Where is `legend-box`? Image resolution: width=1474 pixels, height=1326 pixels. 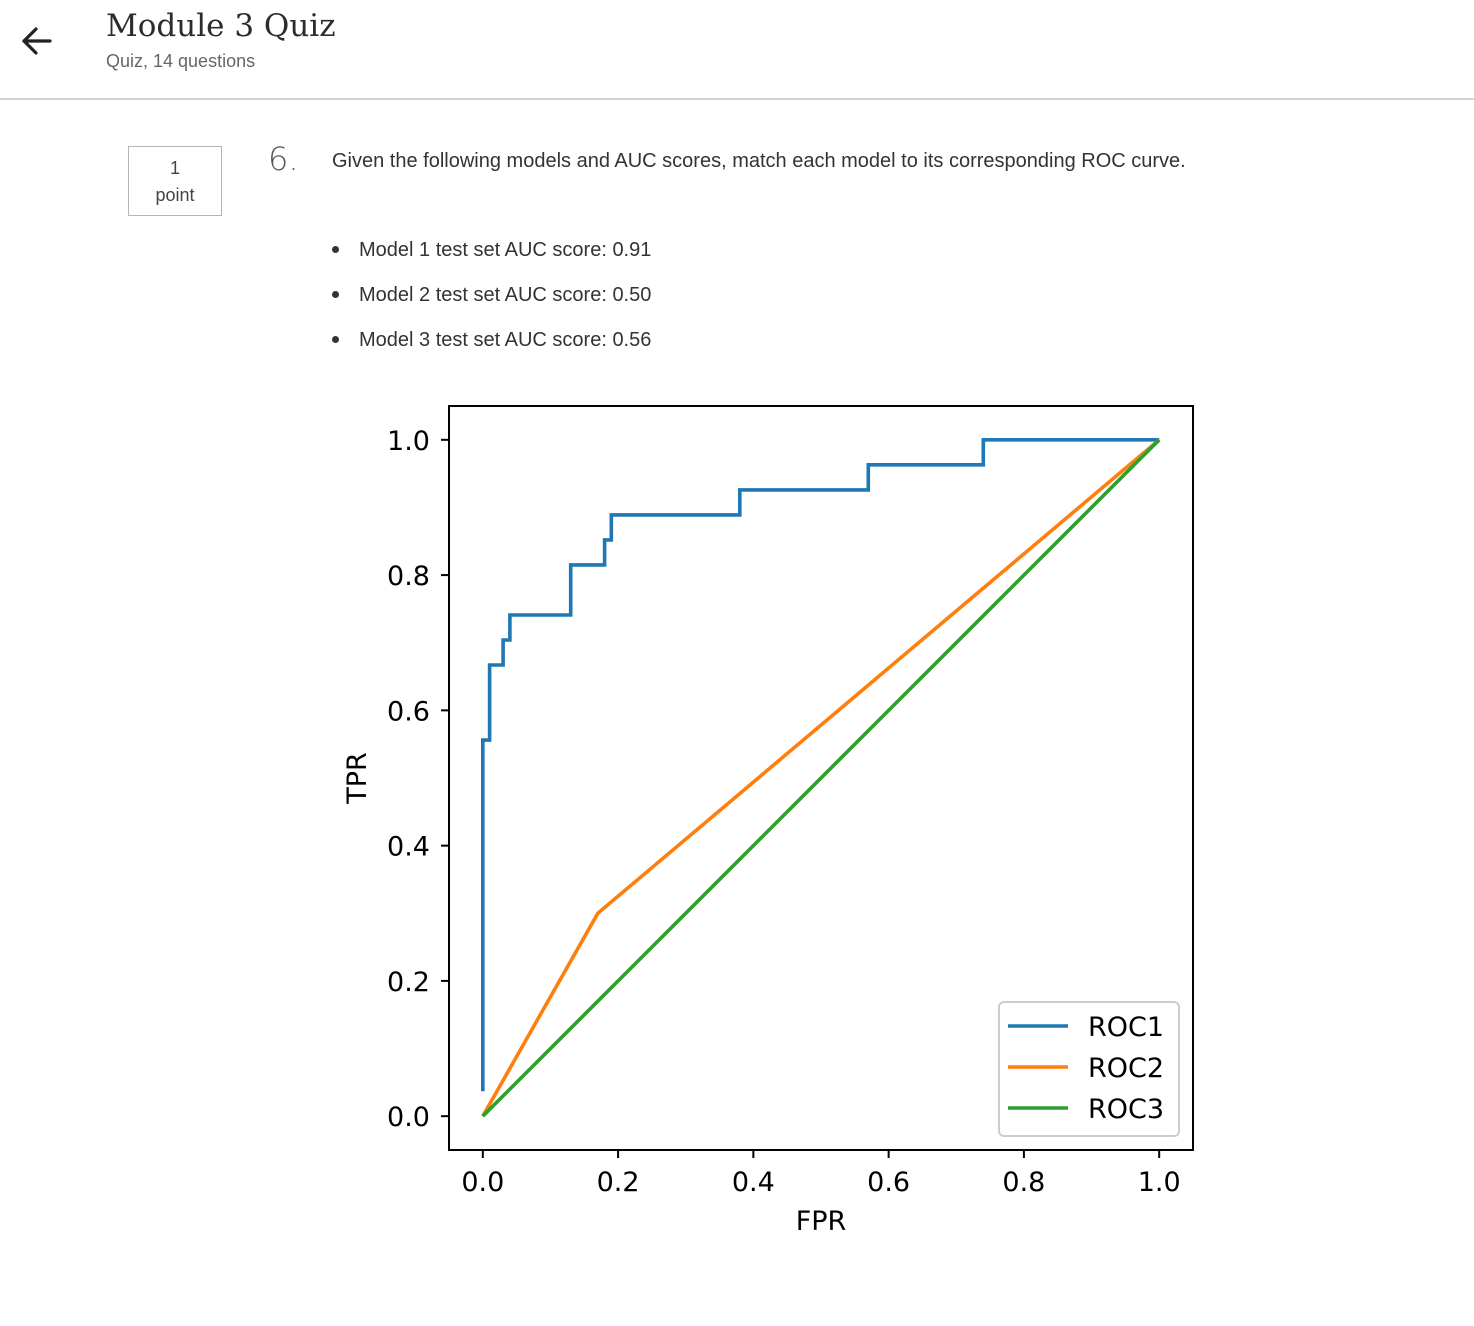
legend-box is located at coordinates (1089, 1069).